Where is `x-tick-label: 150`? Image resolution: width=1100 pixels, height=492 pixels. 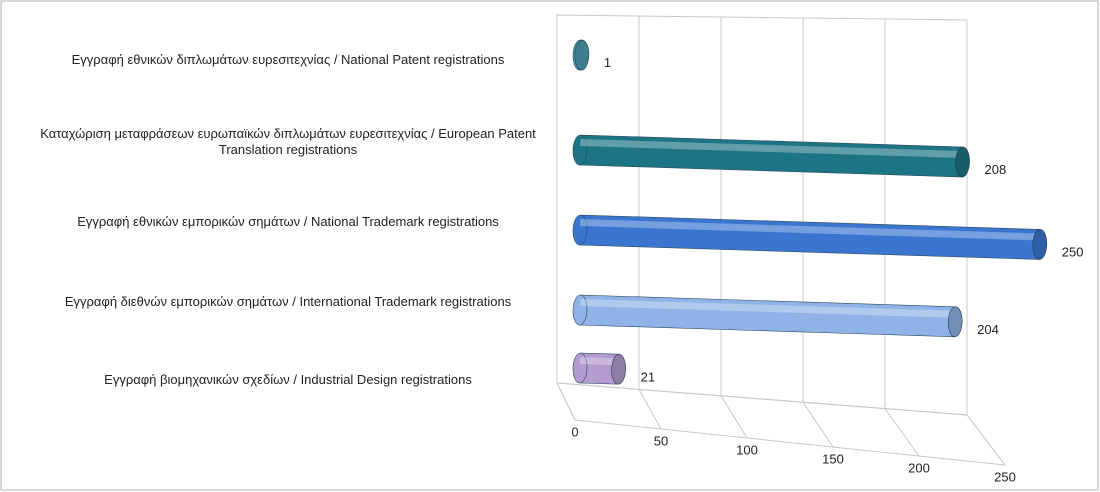 x-tick-label: 150 is located at coordinates (833, 458).